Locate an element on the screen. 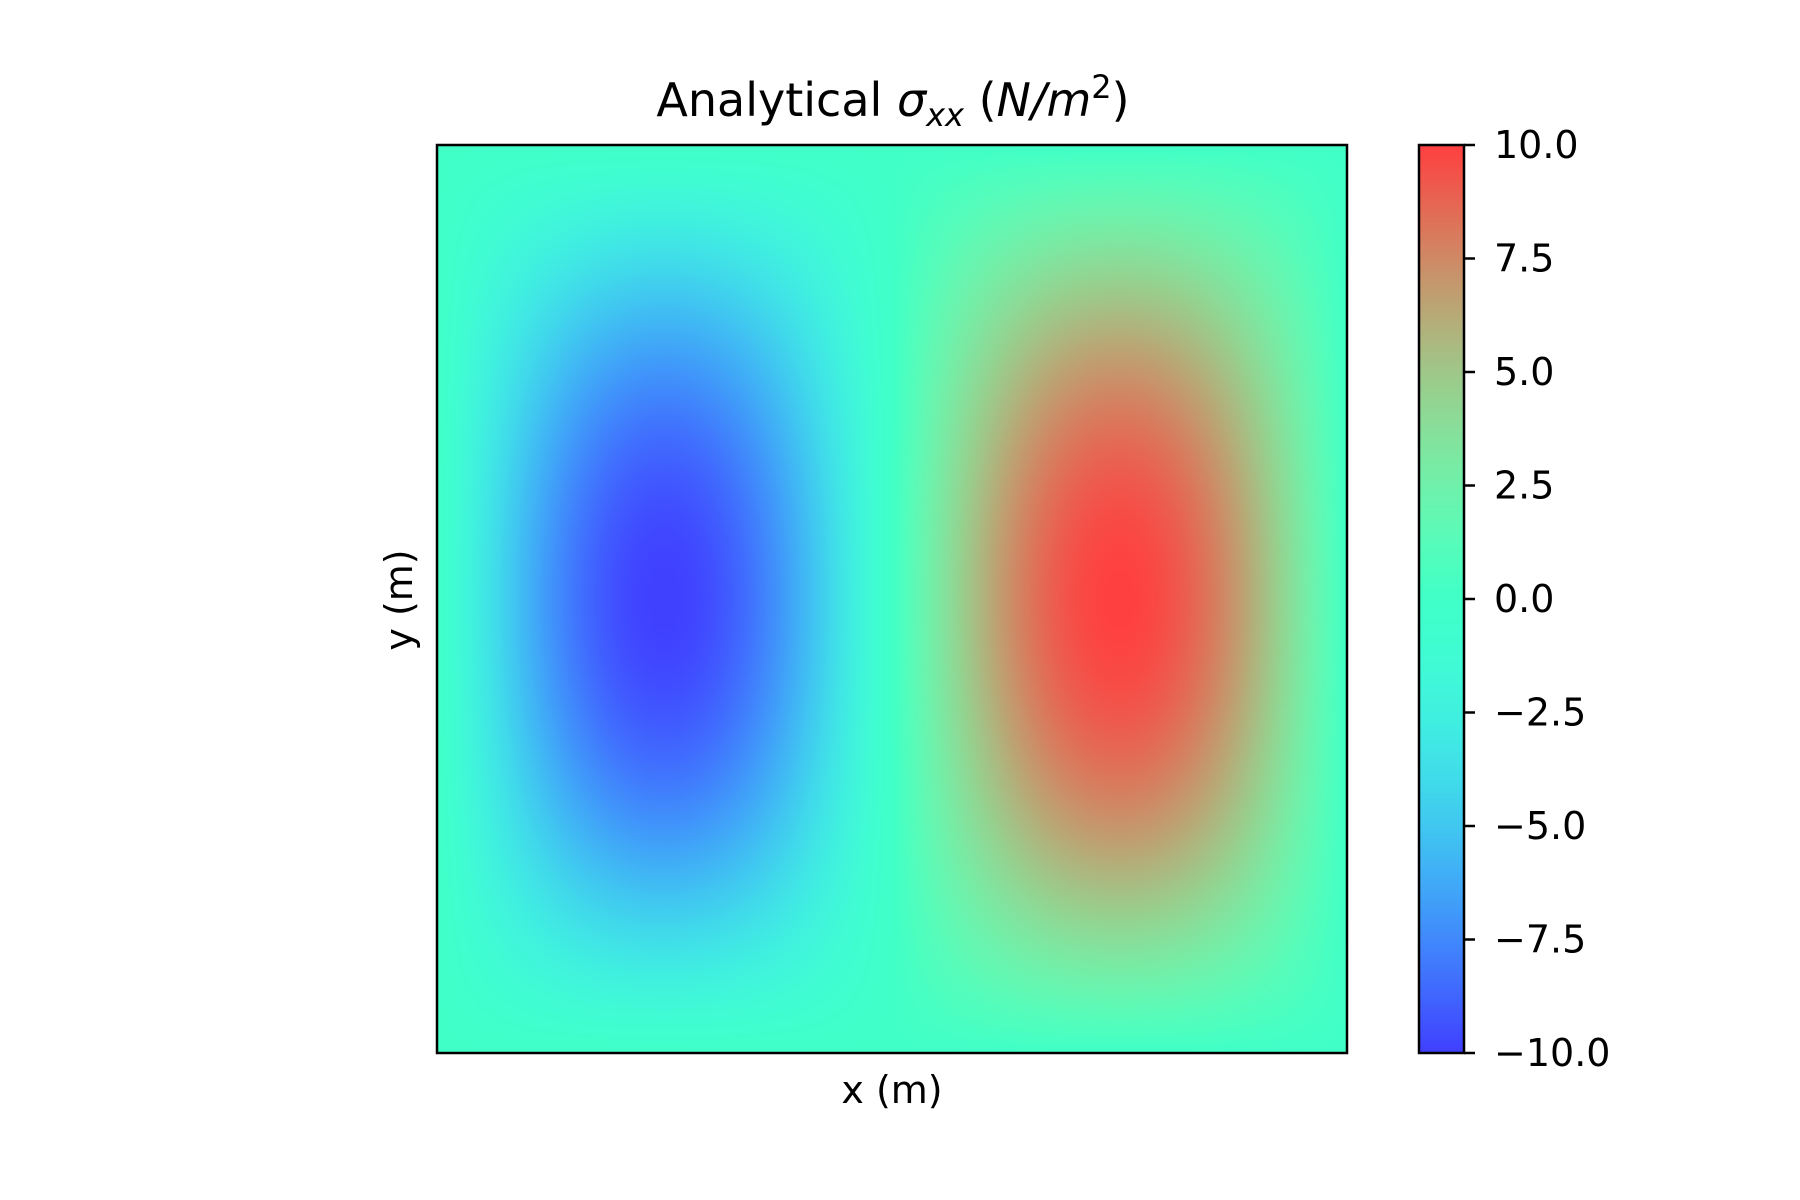 Image resolution: width=1800 pixels, height=1200 pixels. colorbar-ticks: 10.0 7.5 5.0 2.5 0.0 −2.5 −5.0 −7.5 −10.0 is located at coordinates (1537, 599).